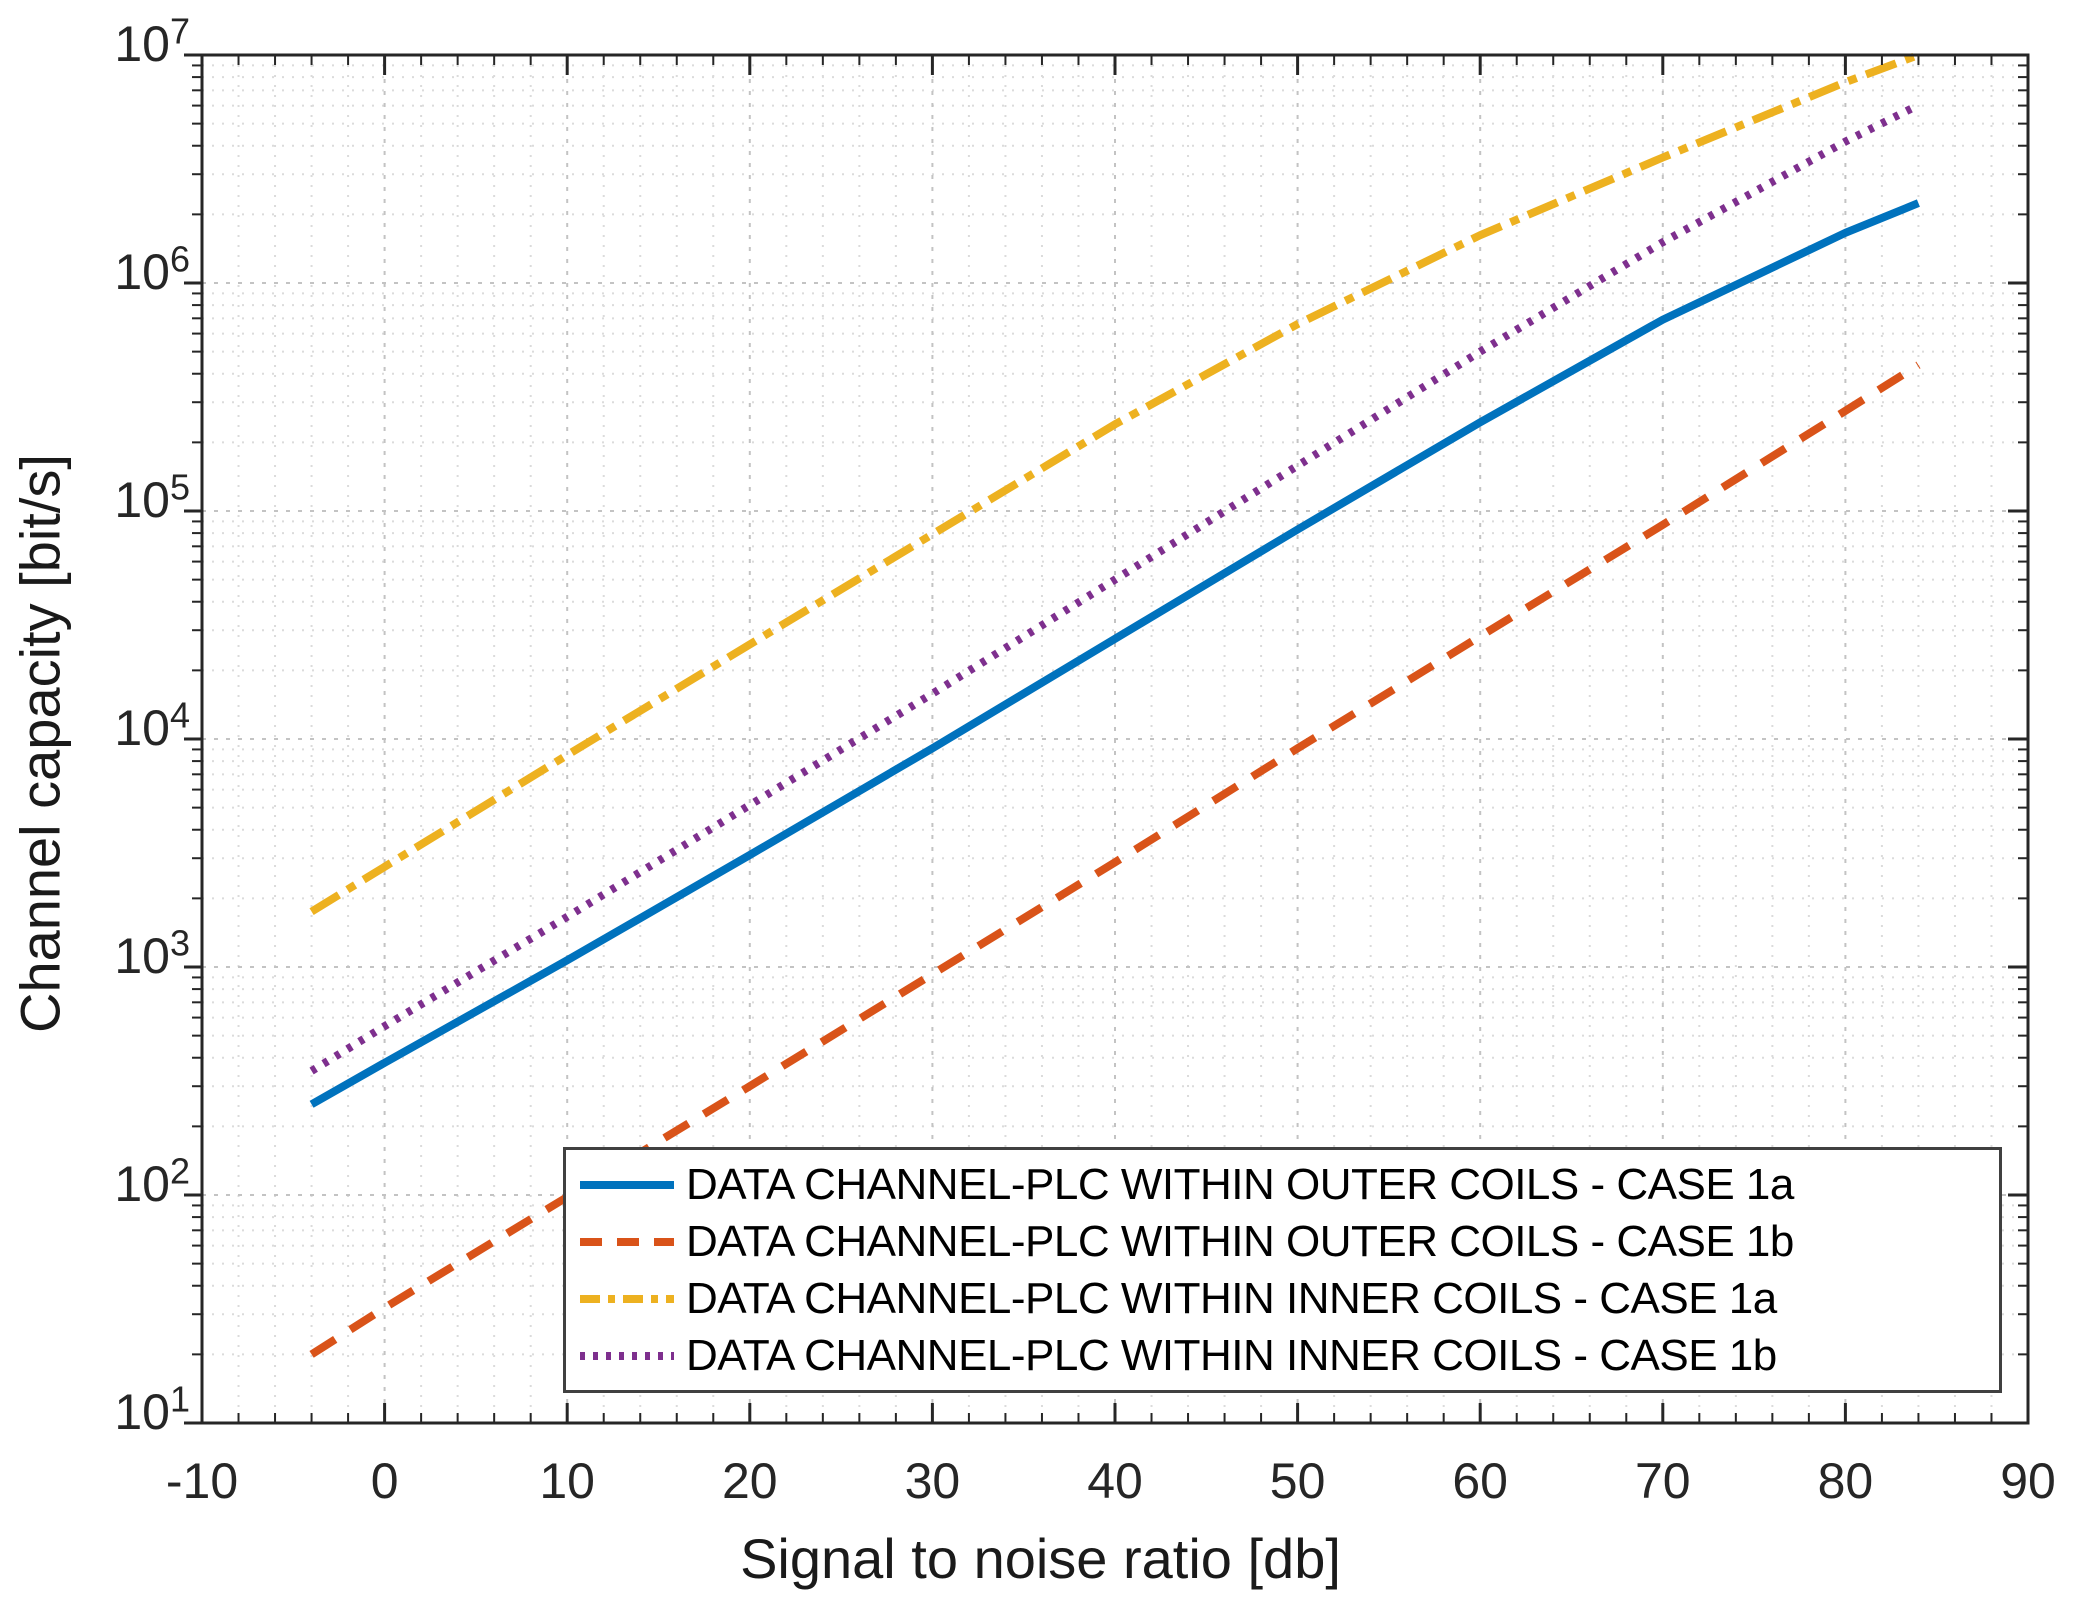 Image resolution: width=2081 pixels, height=1601 pixels. Describe the element at coordinates (152, 1409) in the screenshot. I see `y-tick-label: 10¹` at that location.